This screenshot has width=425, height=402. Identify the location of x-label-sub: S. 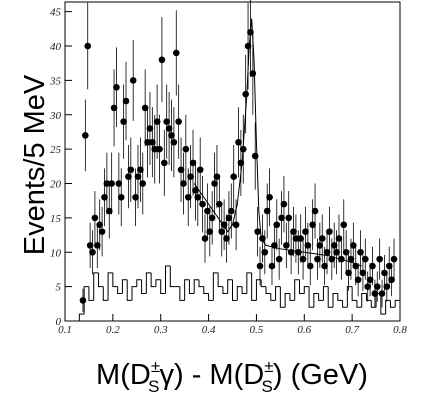
(267, 386).